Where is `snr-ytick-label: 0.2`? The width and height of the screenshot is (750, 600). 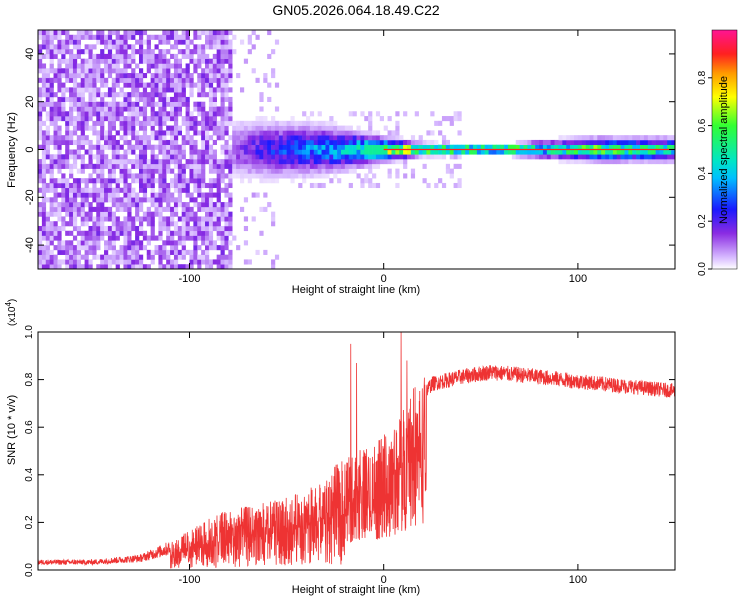 snr-ytick-label: 0.2 is located at coordinates (29, 522).